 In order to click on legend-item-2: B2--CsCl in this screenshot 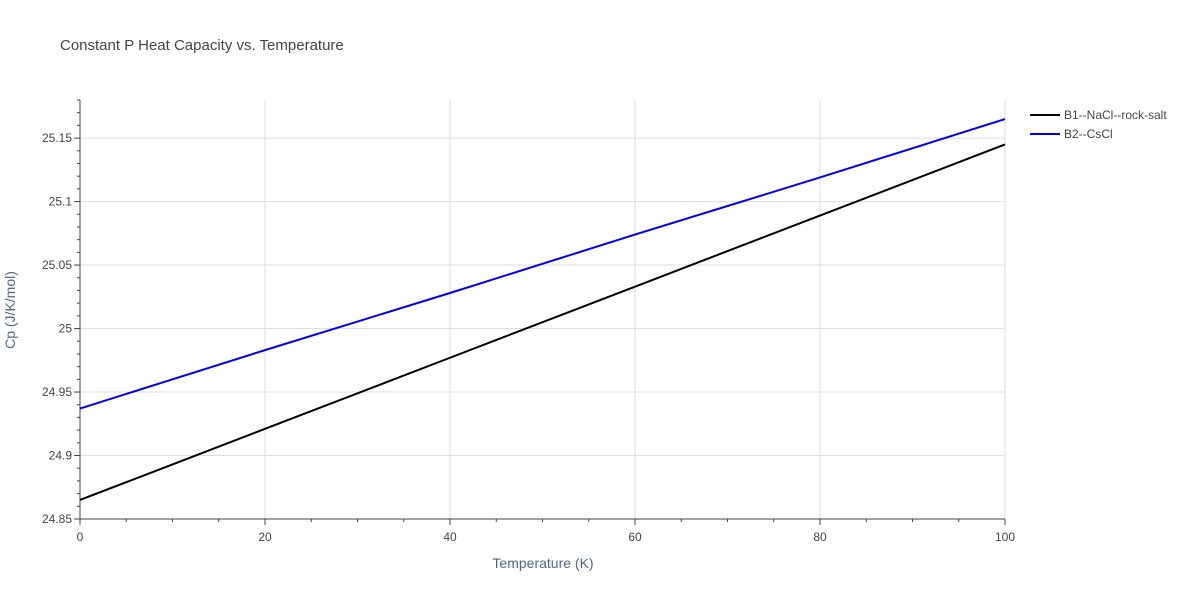, I will do `click(1071, 134)`.